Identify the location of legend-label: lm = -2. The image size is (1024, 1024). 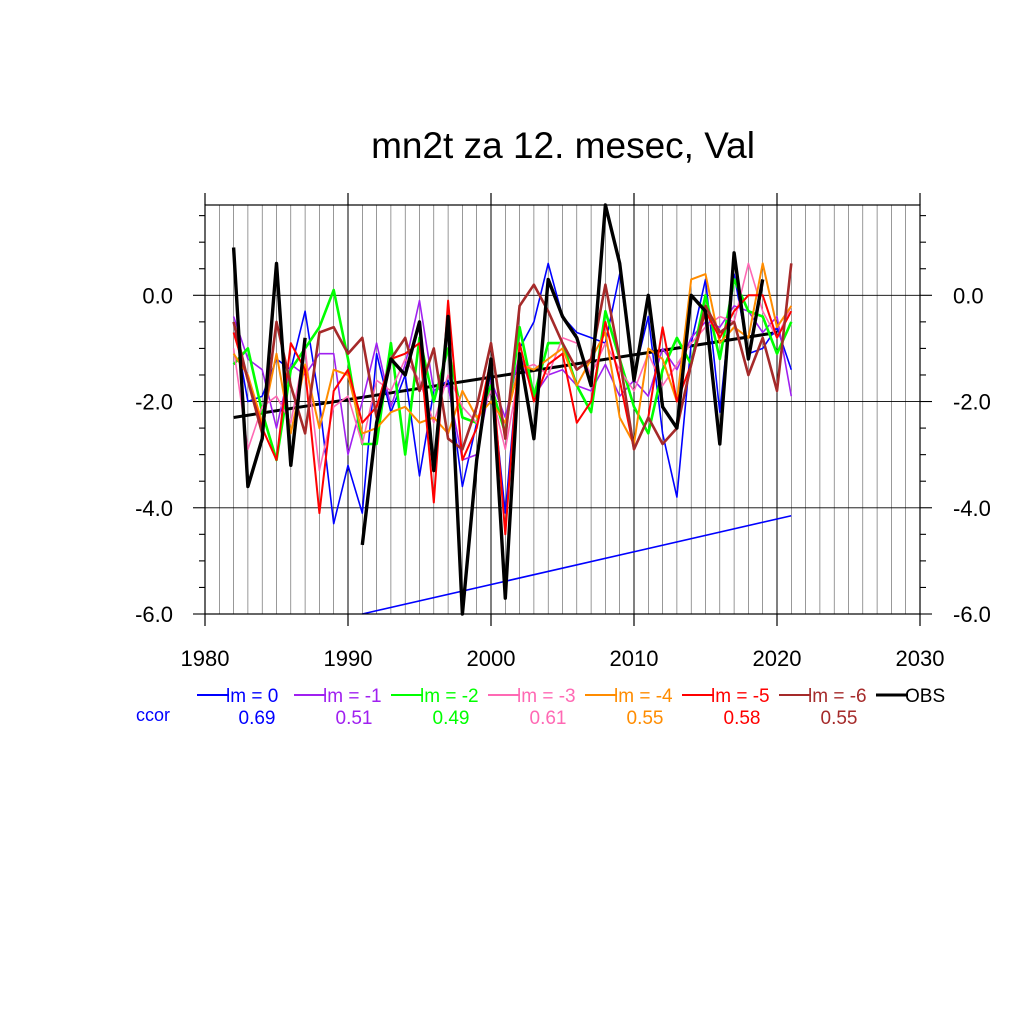
(449, 696).